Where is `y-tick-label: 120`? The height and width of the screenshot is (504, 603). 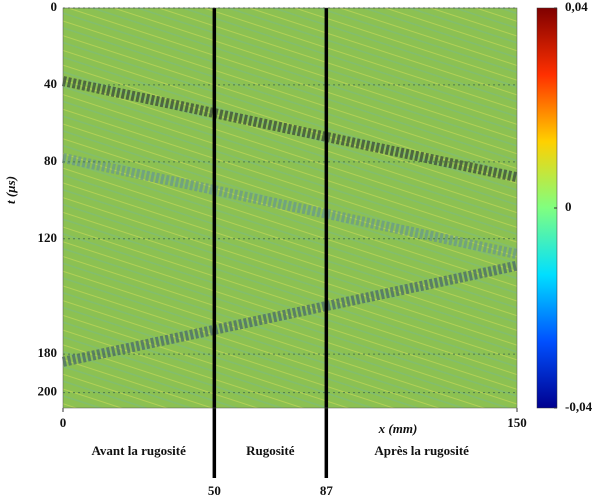 y-tick-label: 120 is located at coordinates (48, 237).